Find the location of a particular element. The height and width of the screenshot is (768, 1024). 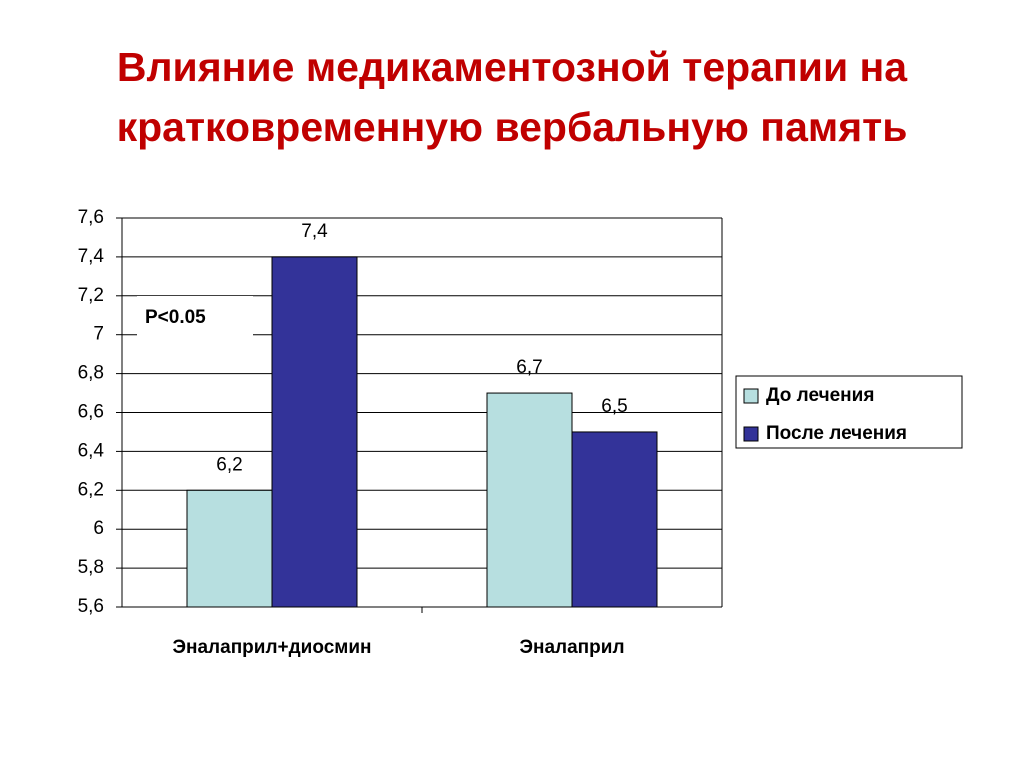

y-tick-label: 7,2 is located at coordinates (91, 295).